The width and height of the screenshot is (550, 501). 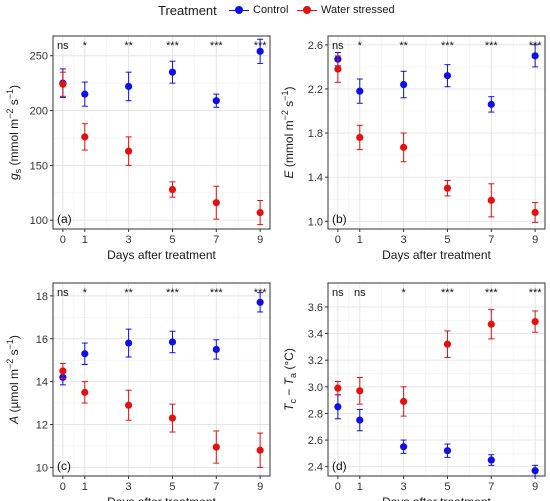 I want to click on y-tick-label: 2.8, so click(x=315, y=414).